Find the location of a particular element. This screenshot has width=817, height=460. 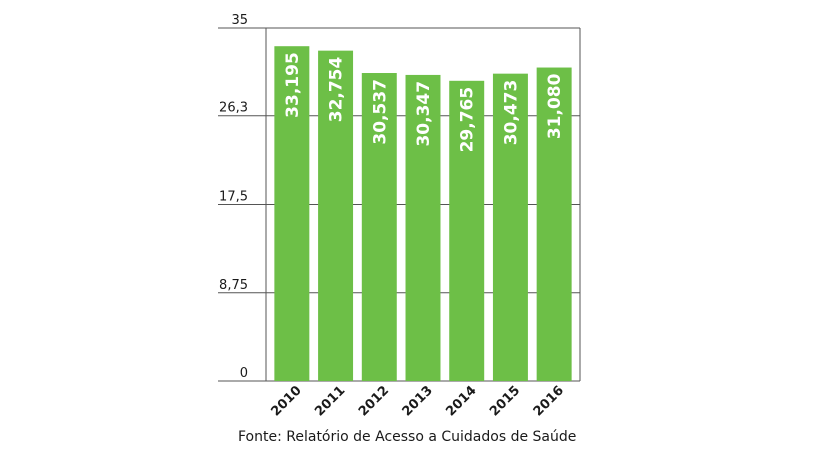

x-tick-label: 2013 is located at coordinates (418, 401).